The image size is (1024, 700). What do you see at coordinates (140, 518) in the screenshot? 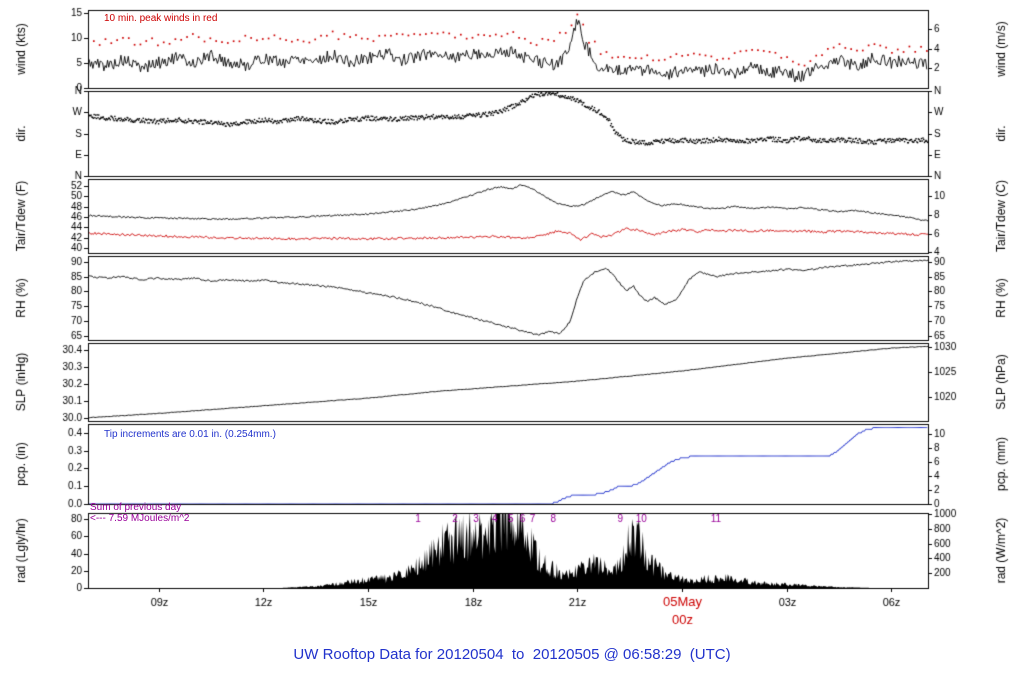
I see `rad-mj-note: <--- 7.59 MJoules/m^2` at bounding box center [140, 518].